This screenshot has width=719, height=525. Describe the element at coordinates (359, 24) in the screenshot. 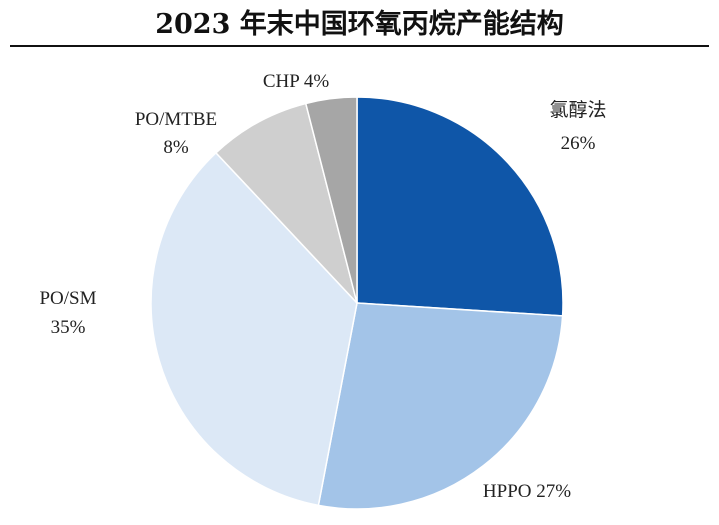

I see `chart-title: 2023 年末中国环氧丙烷产能结构` at that location.